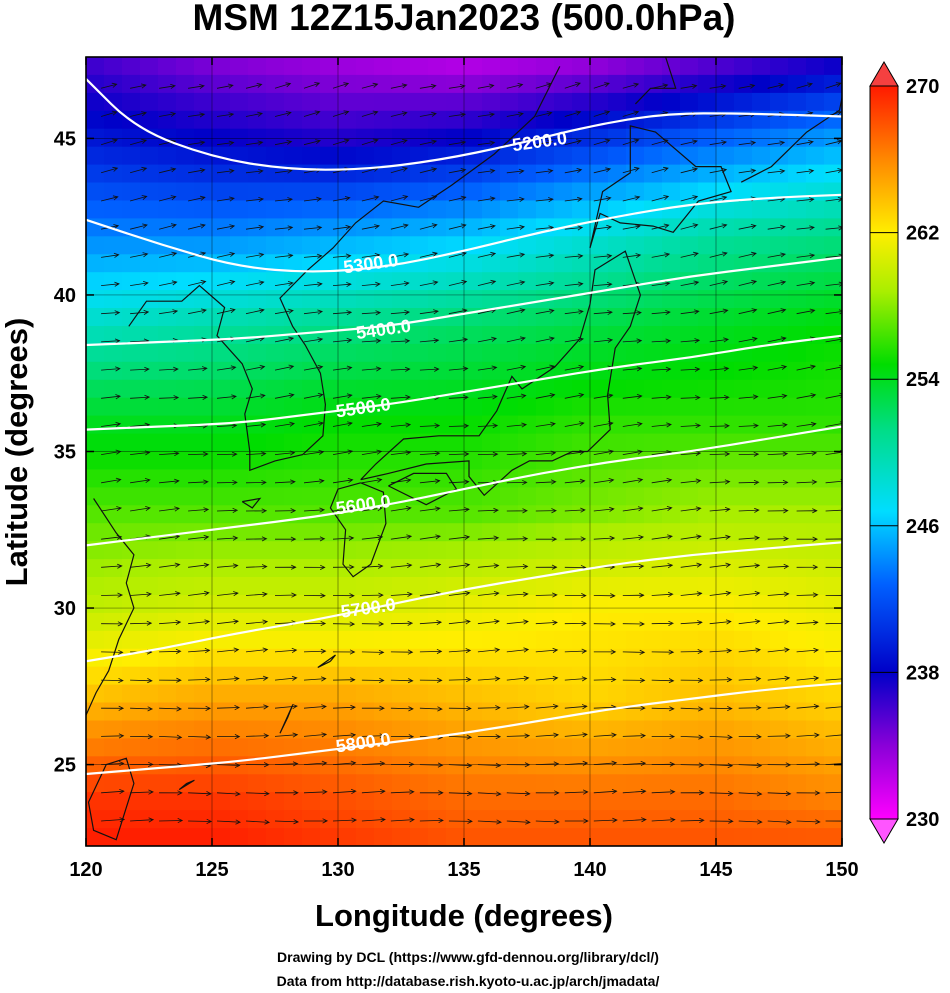 The width and height of the screenshot is (950, 993). Describe the element at coordinates (922, 87) in the screenshot. I see `colorbar-tick-label: 270` at that location.